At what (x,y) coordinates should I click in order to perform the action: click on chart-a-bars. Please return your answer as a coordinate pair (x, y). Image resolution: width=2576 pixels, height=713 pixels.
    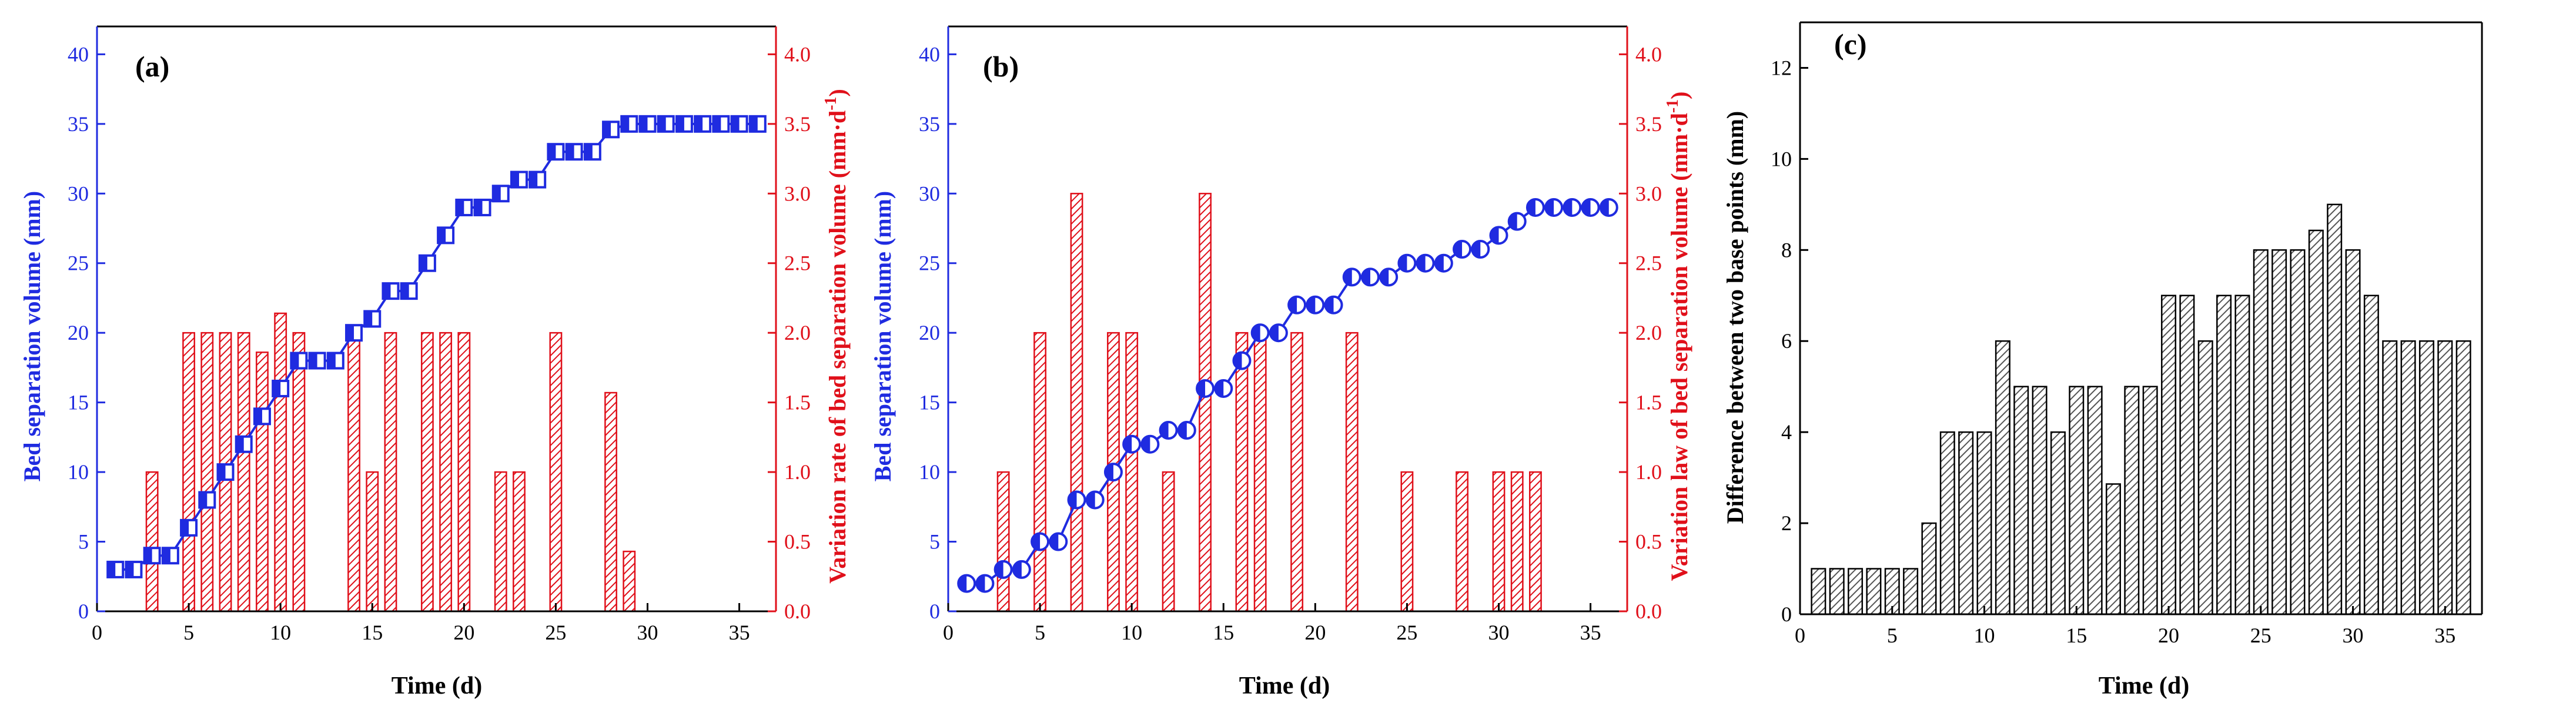
    Looking at the image, I should click on (390, 462).